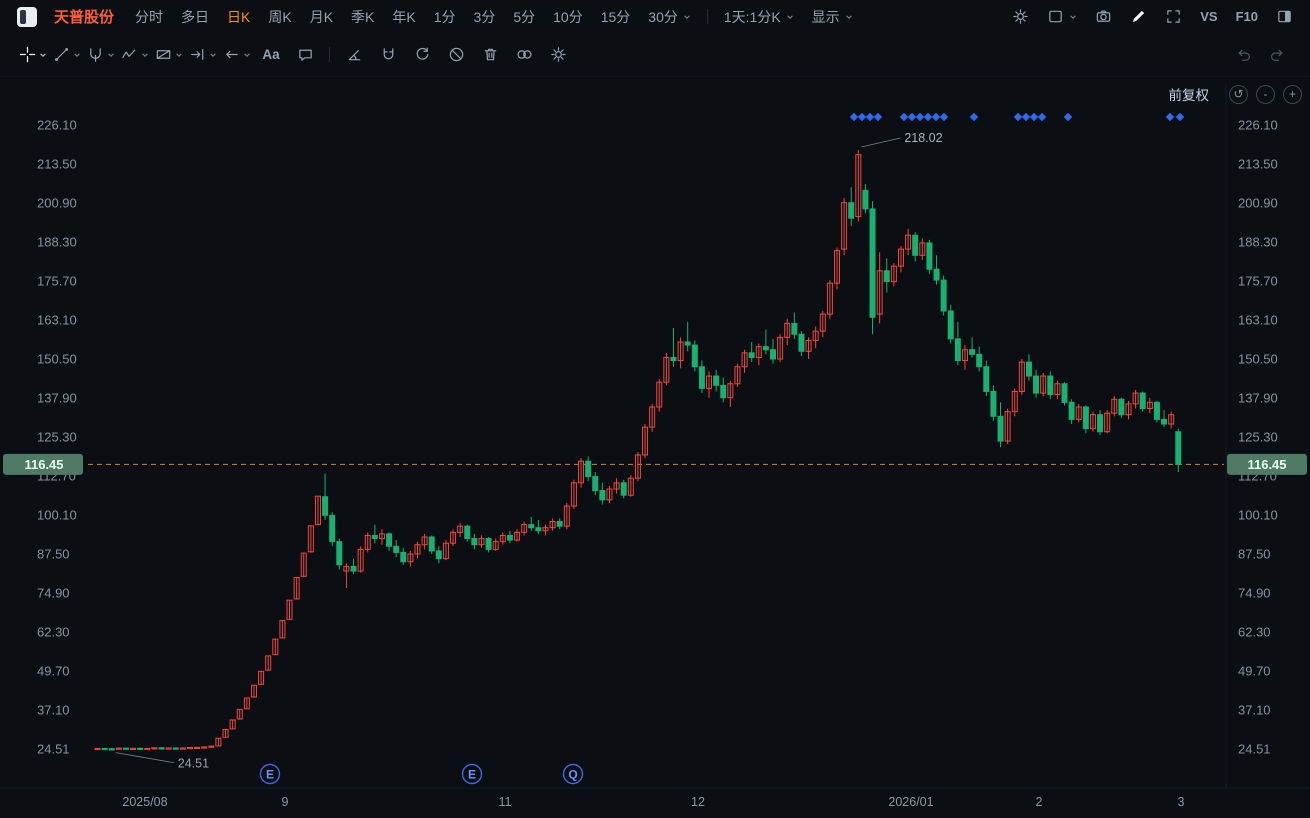 The image size is (1310, 818). I want to click on reset-zoom-button: ↺, so click(1238, 94).